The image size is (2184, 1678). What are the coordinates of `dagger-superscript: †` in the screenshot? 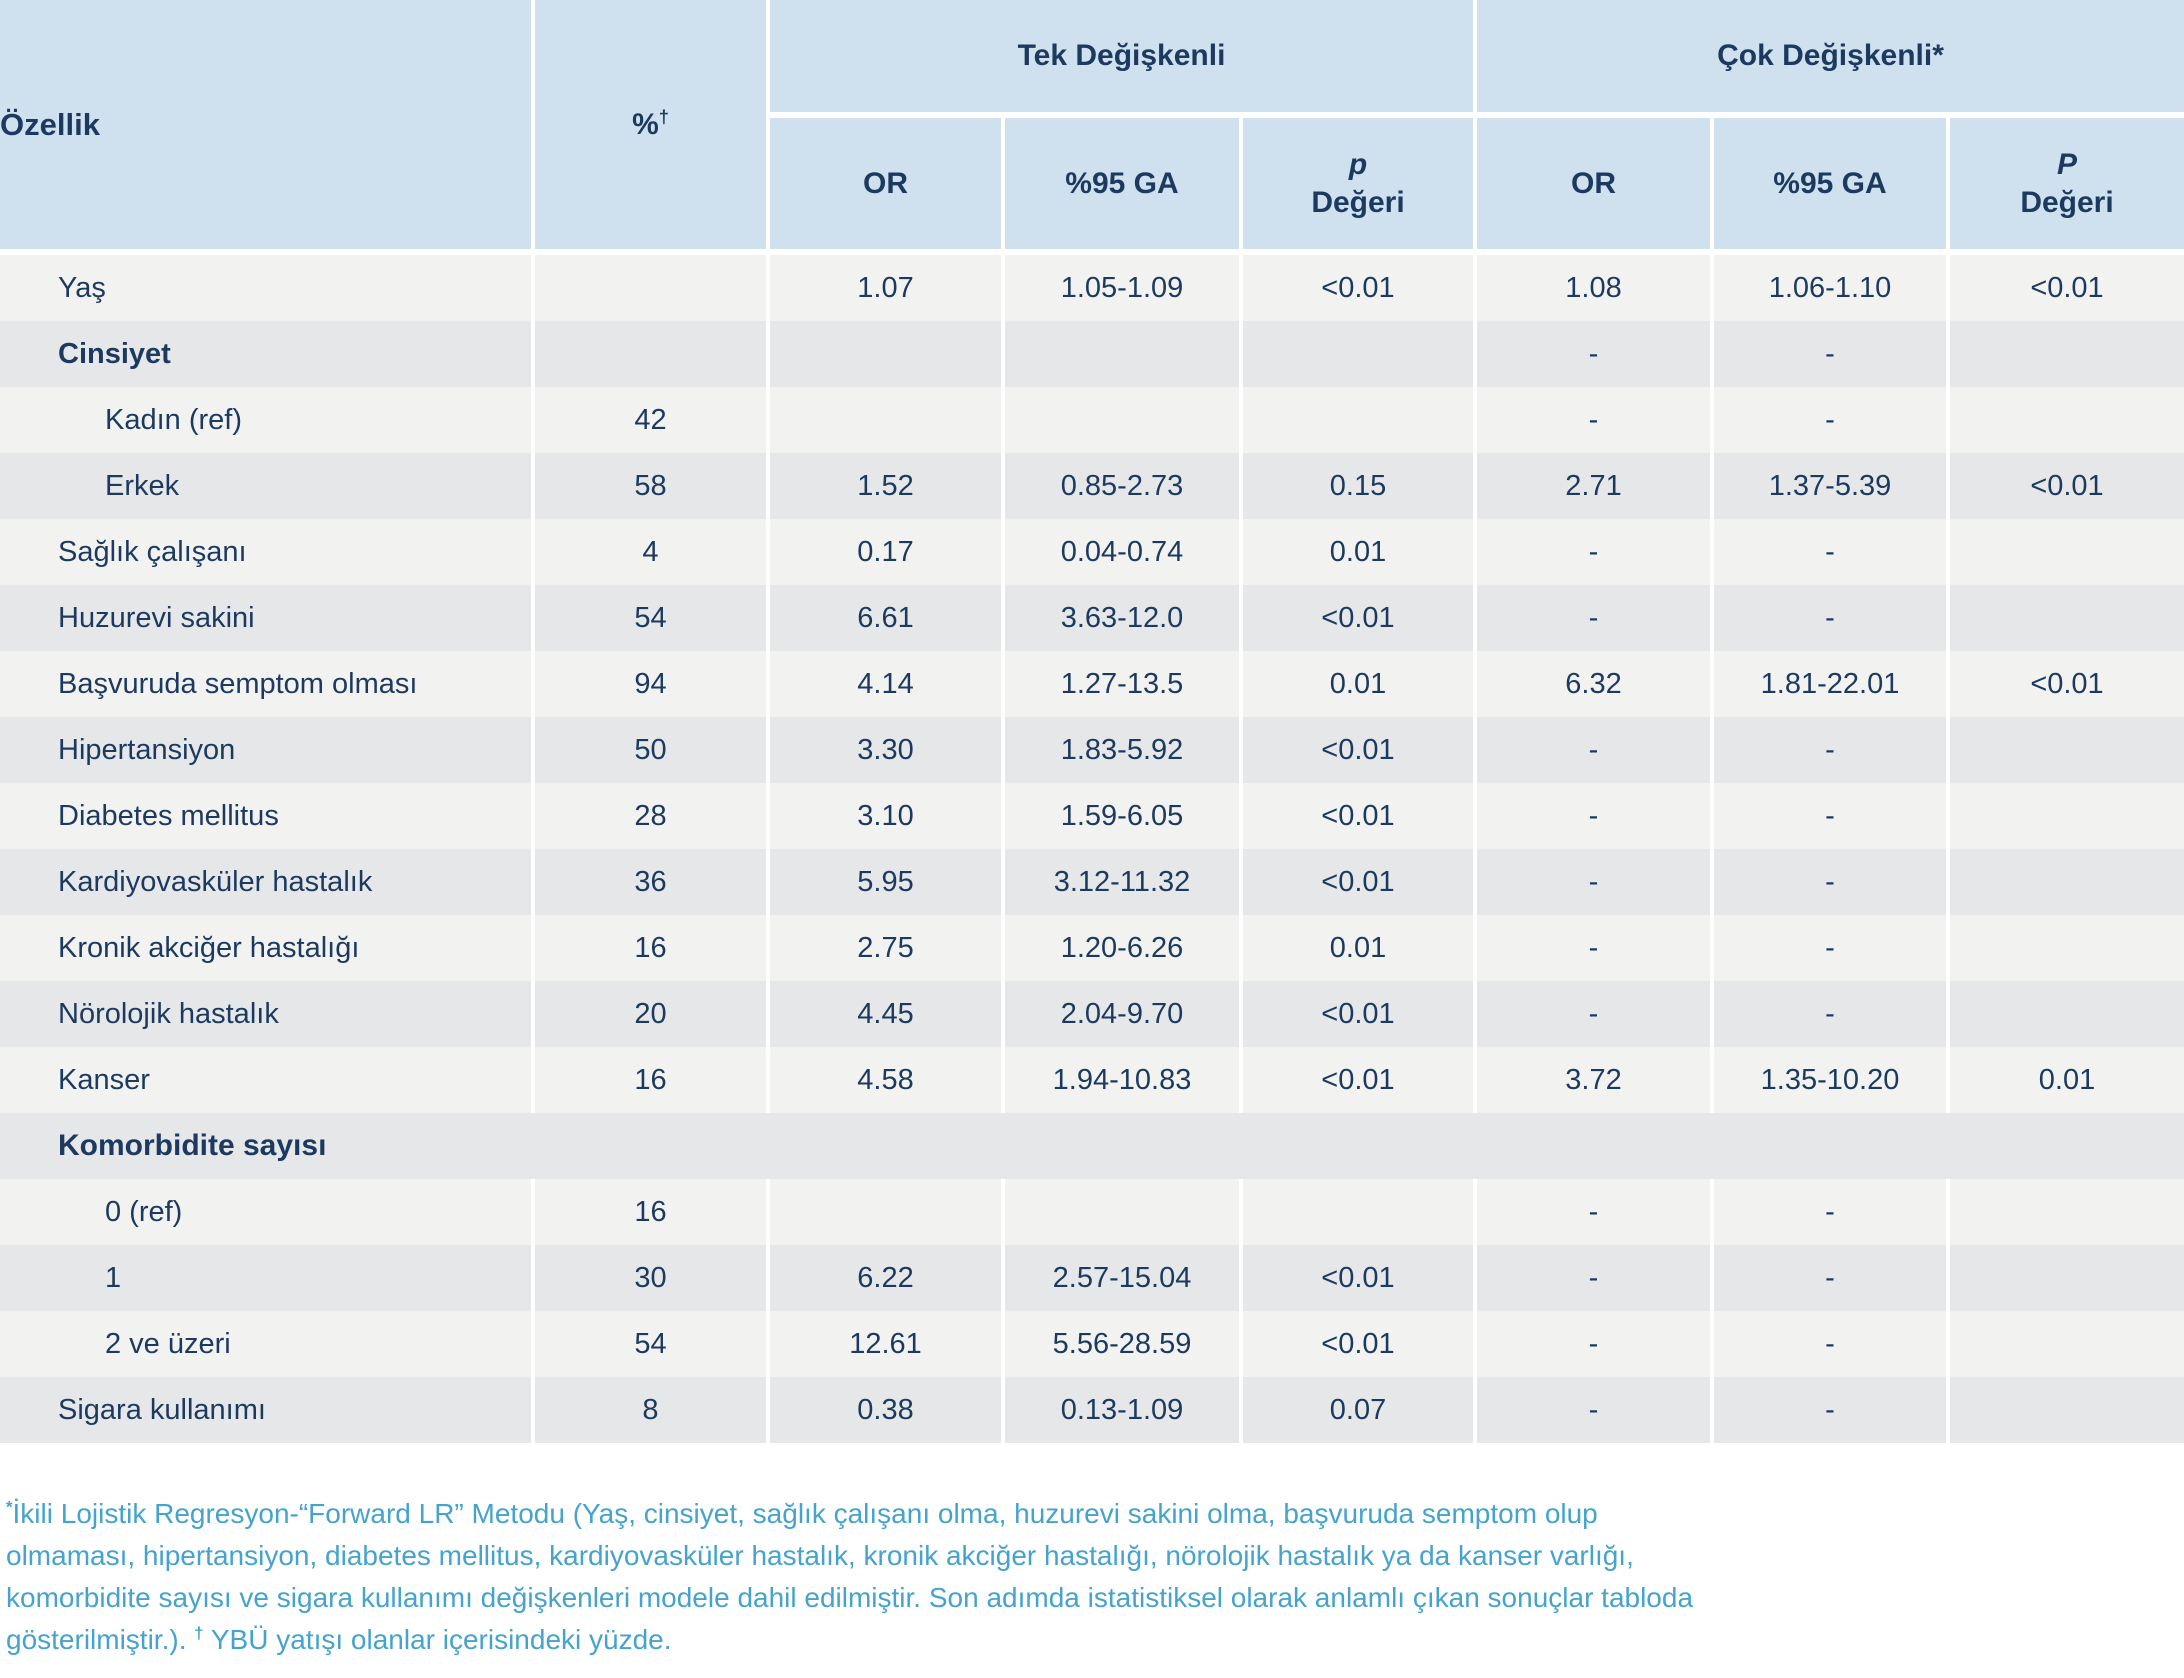 It's located at (663, 116).